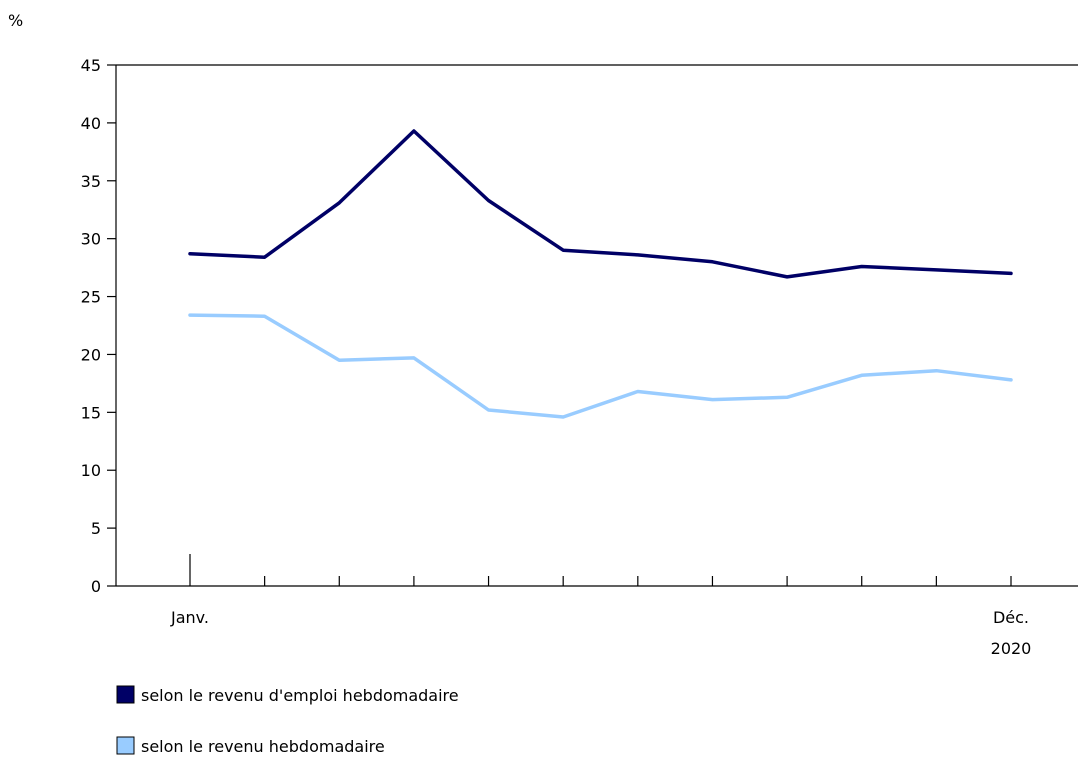 Image resolution: width=1078 pixels, height=758 pixels. What do you see at coordinates (91, 297) in the screenshot?
I see `y-tick-label: 25` at bounding box center [91, 297].